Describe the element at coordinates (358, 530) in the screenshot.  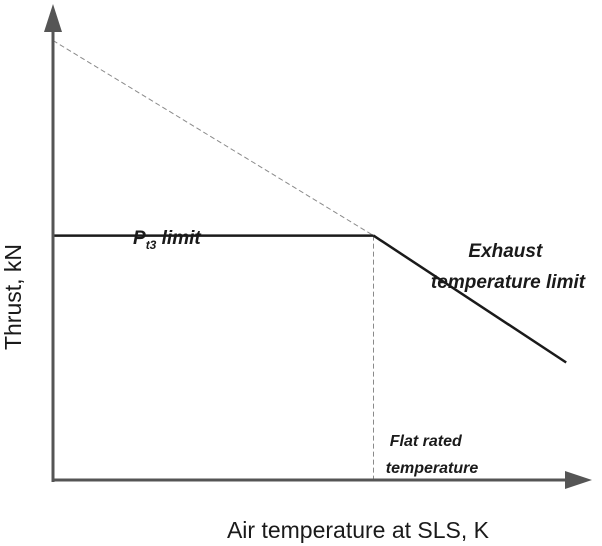
I see `x-axis-label: Air temperature at SLS, K` at that location.